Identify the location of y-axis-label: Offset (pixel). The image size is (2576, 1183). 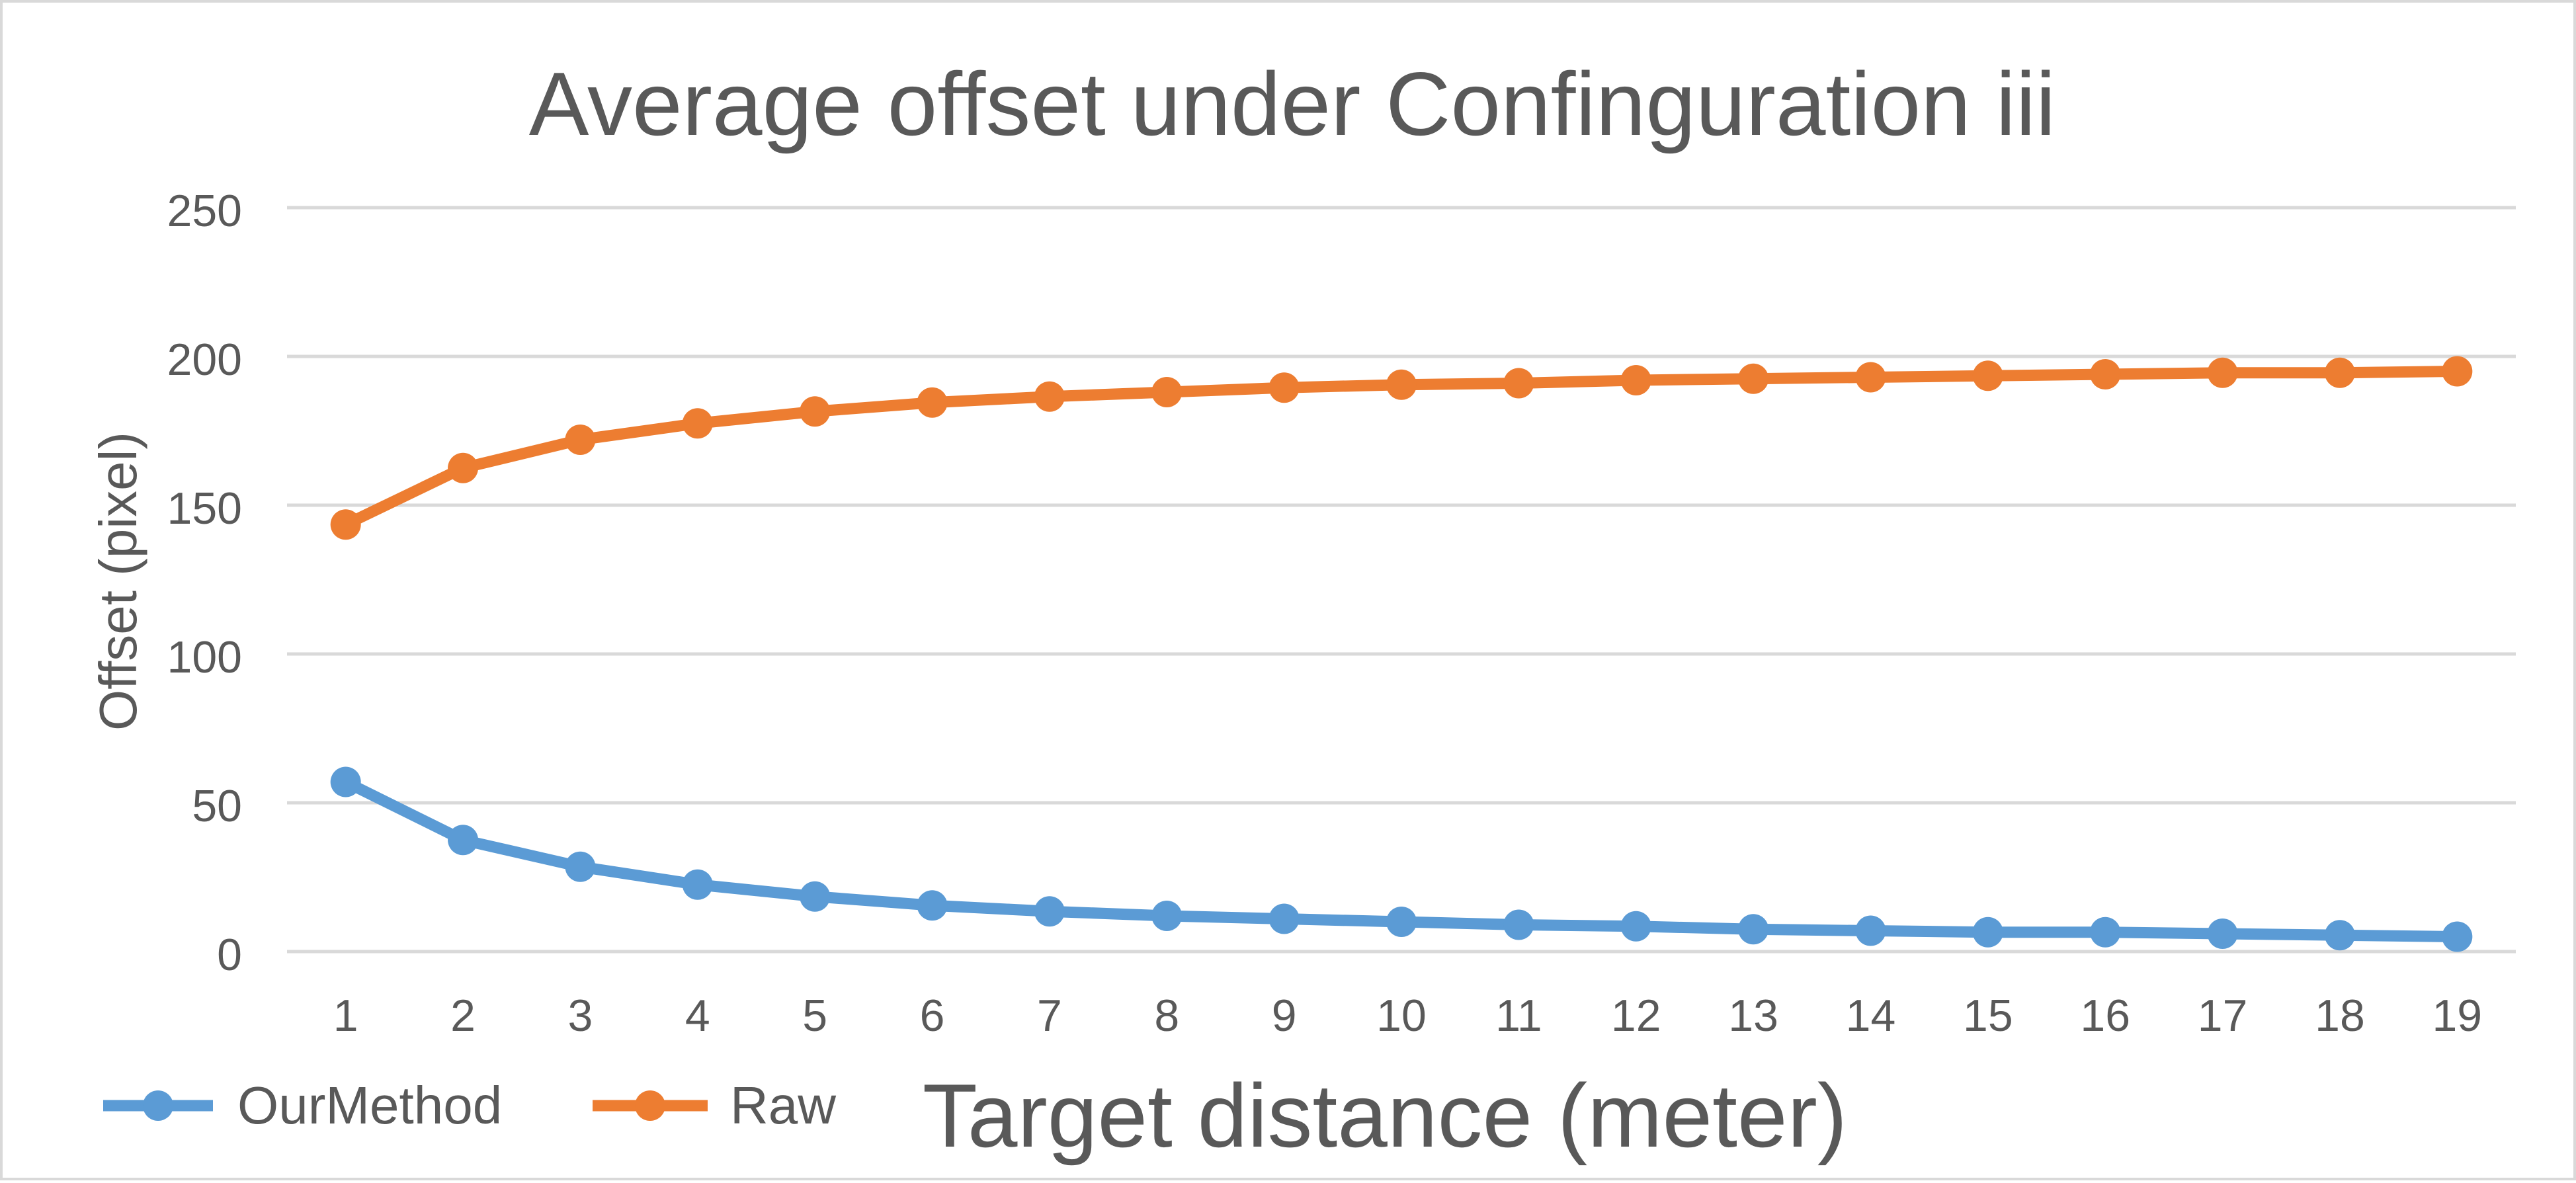
(118, 581).